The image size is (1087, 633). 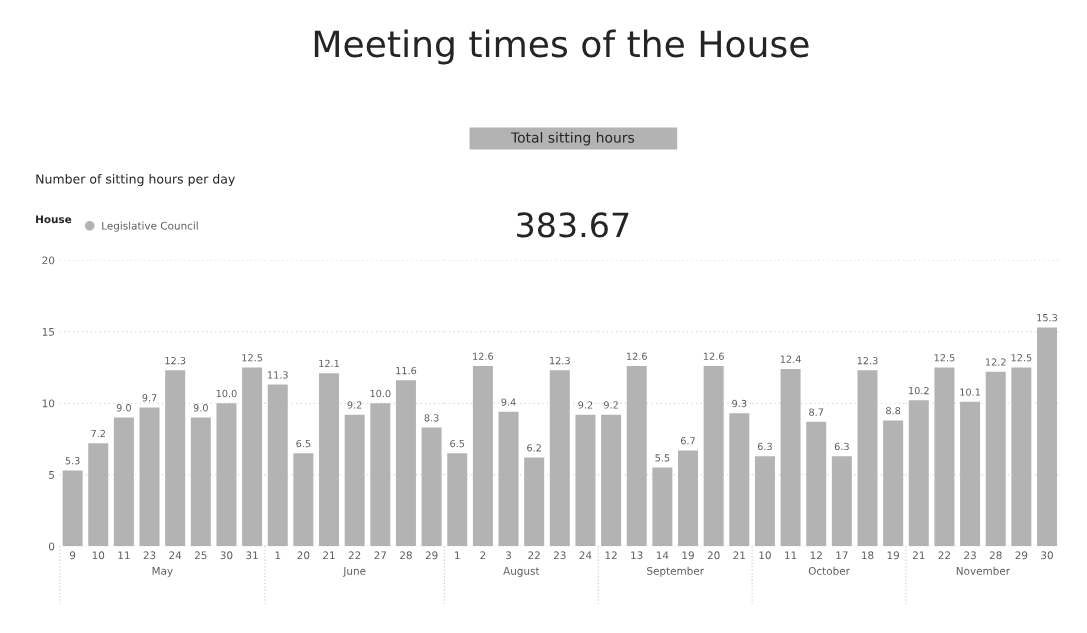 What do you see at coordinates (983, 570) in the screenshot?
I see `x-axis-title: November` at bounding box center [983, 570].